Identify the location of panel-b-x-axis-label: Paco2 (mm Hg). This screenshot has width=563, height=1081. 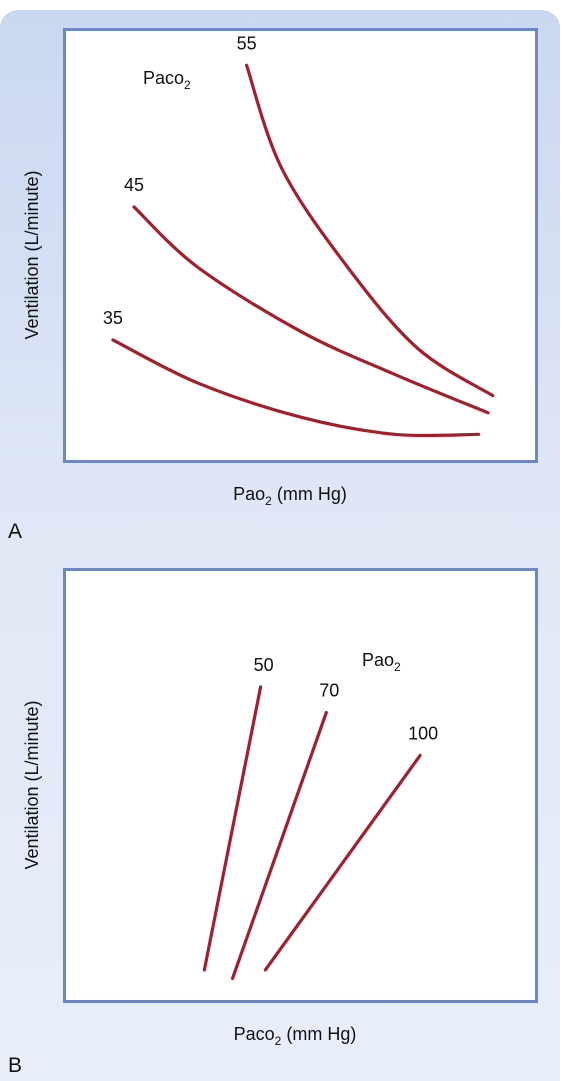
(295, 1036).